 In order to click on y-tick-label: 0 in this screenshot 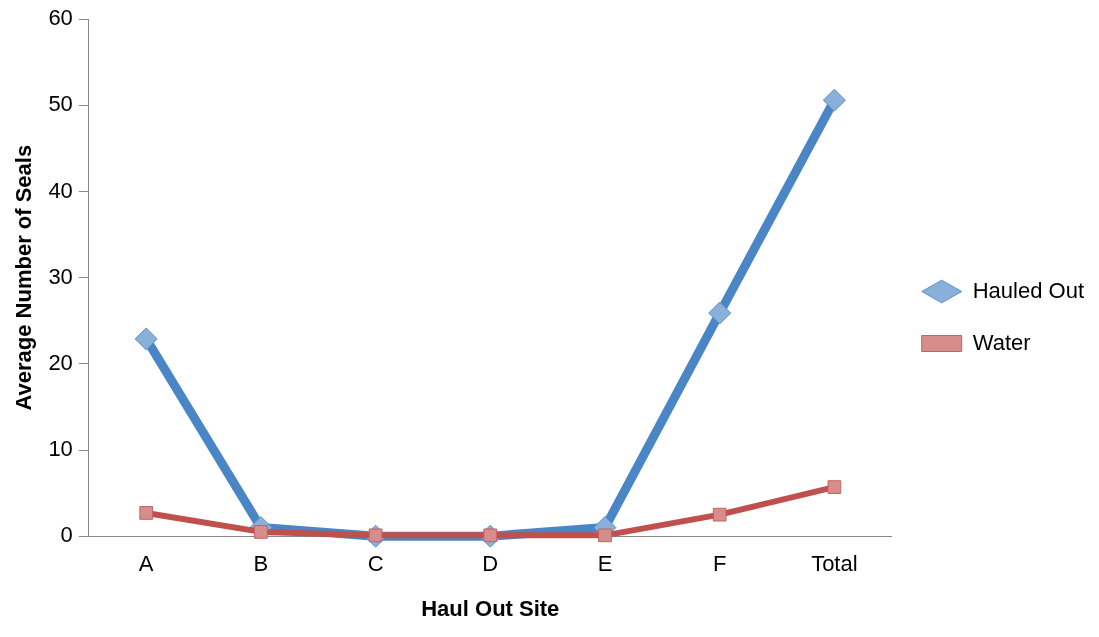, I will do `click(66, 535)`.